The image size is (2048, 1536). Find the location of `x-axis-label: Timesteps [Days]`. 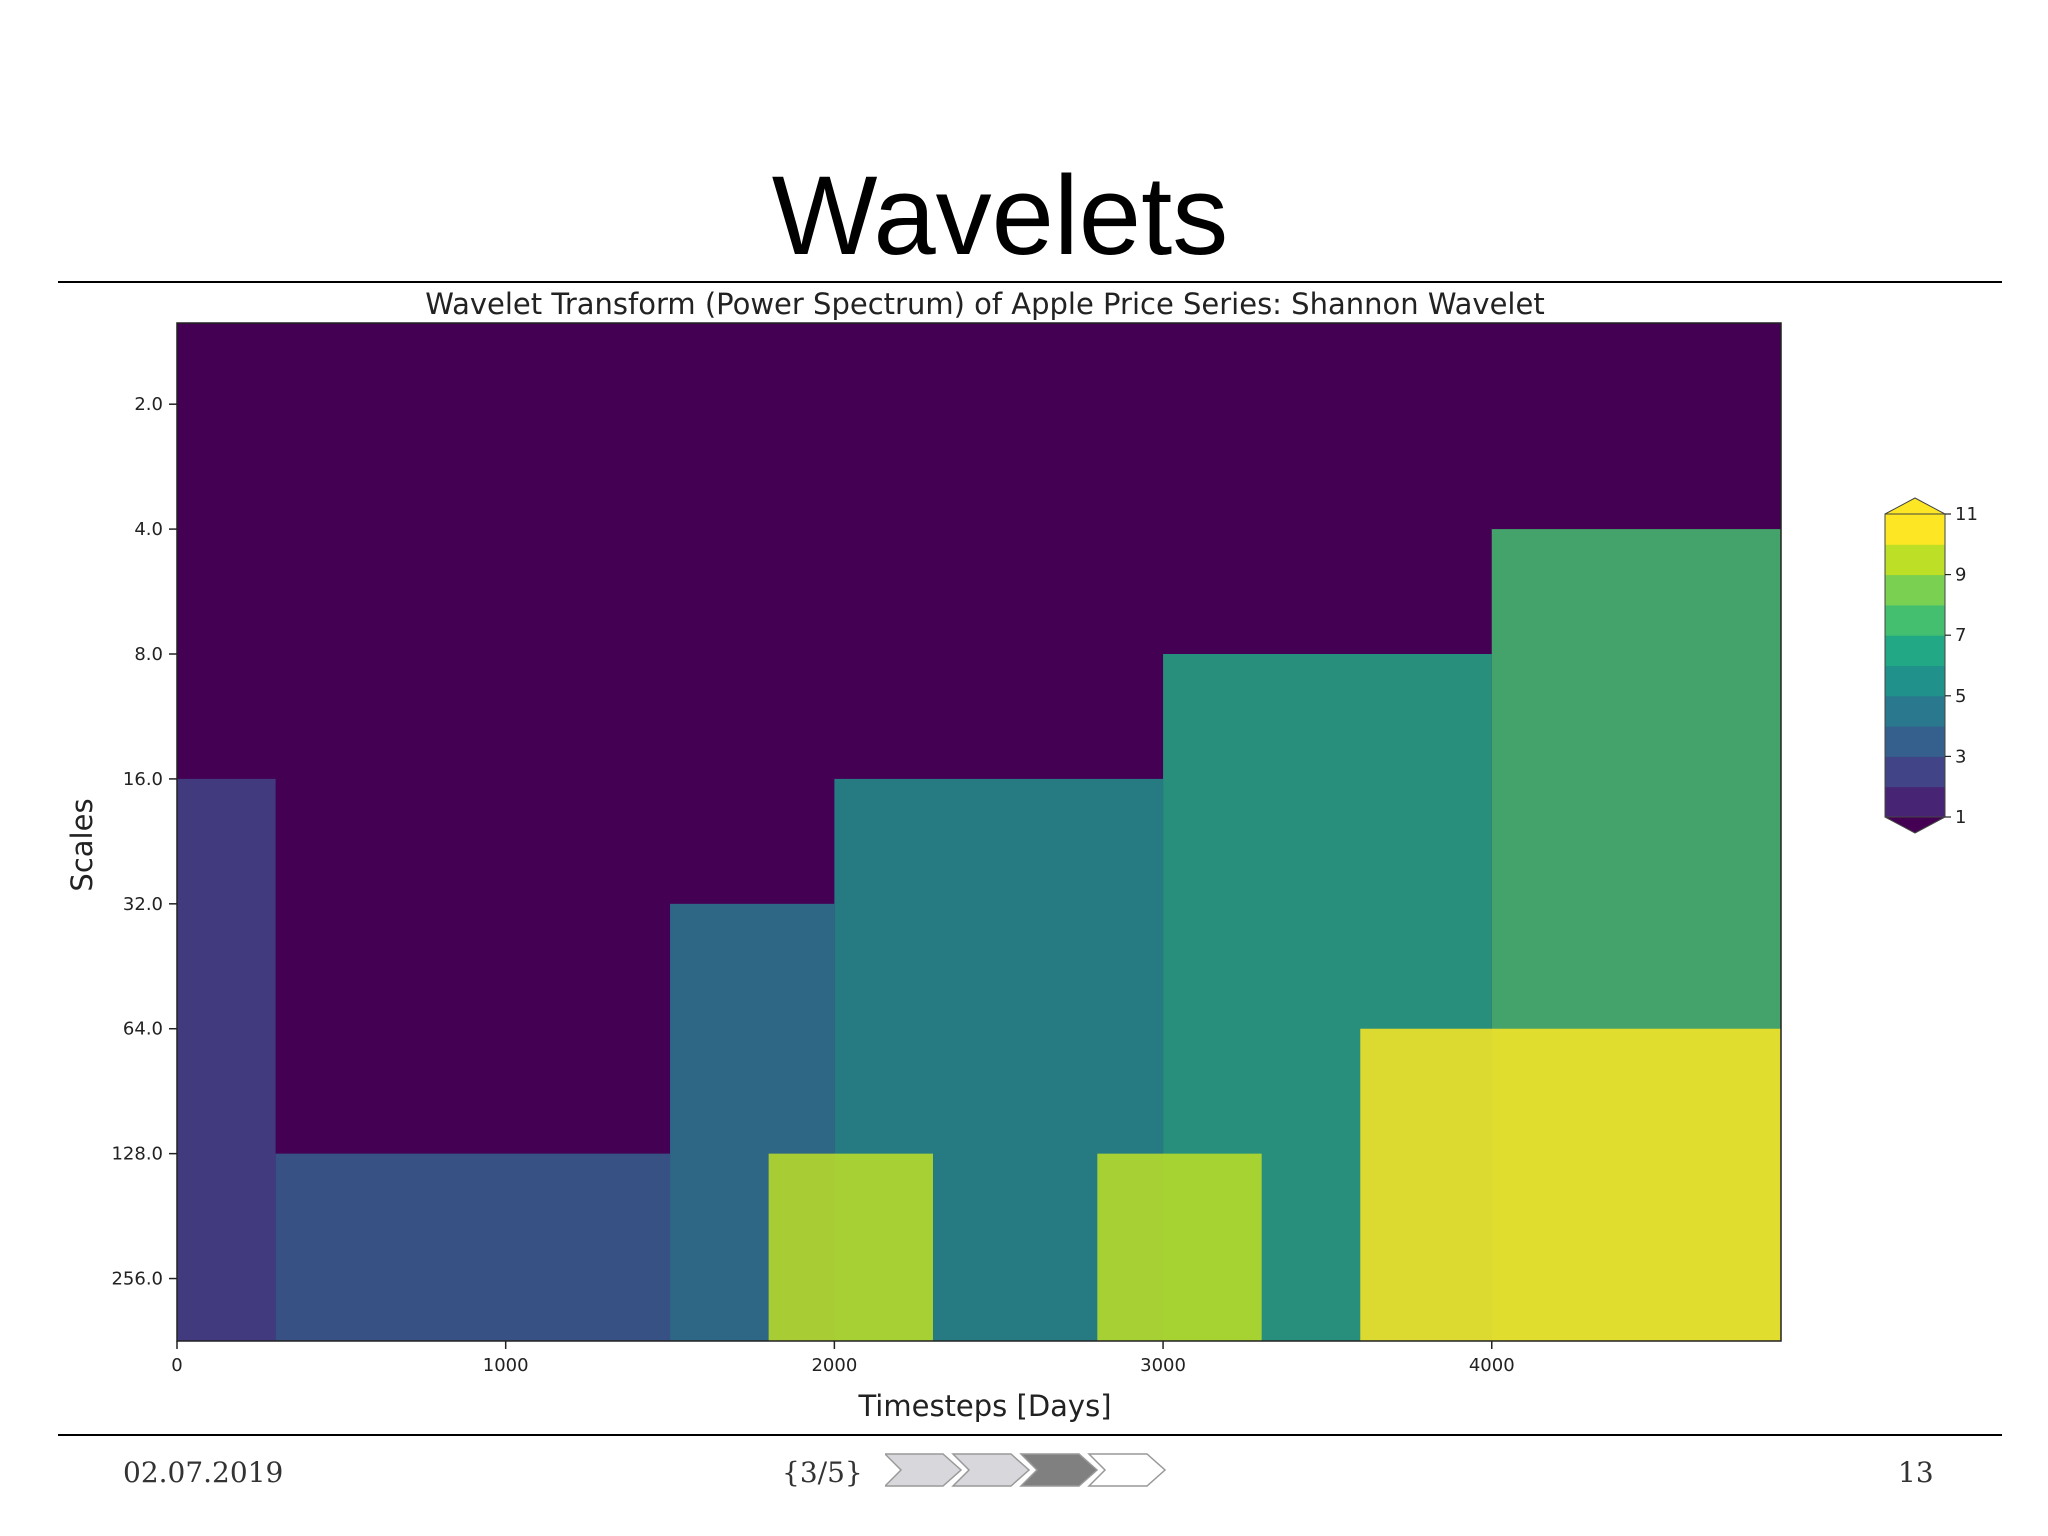

x-axis-label: Timesteps [Days] is located at coordinates (984, 1406).